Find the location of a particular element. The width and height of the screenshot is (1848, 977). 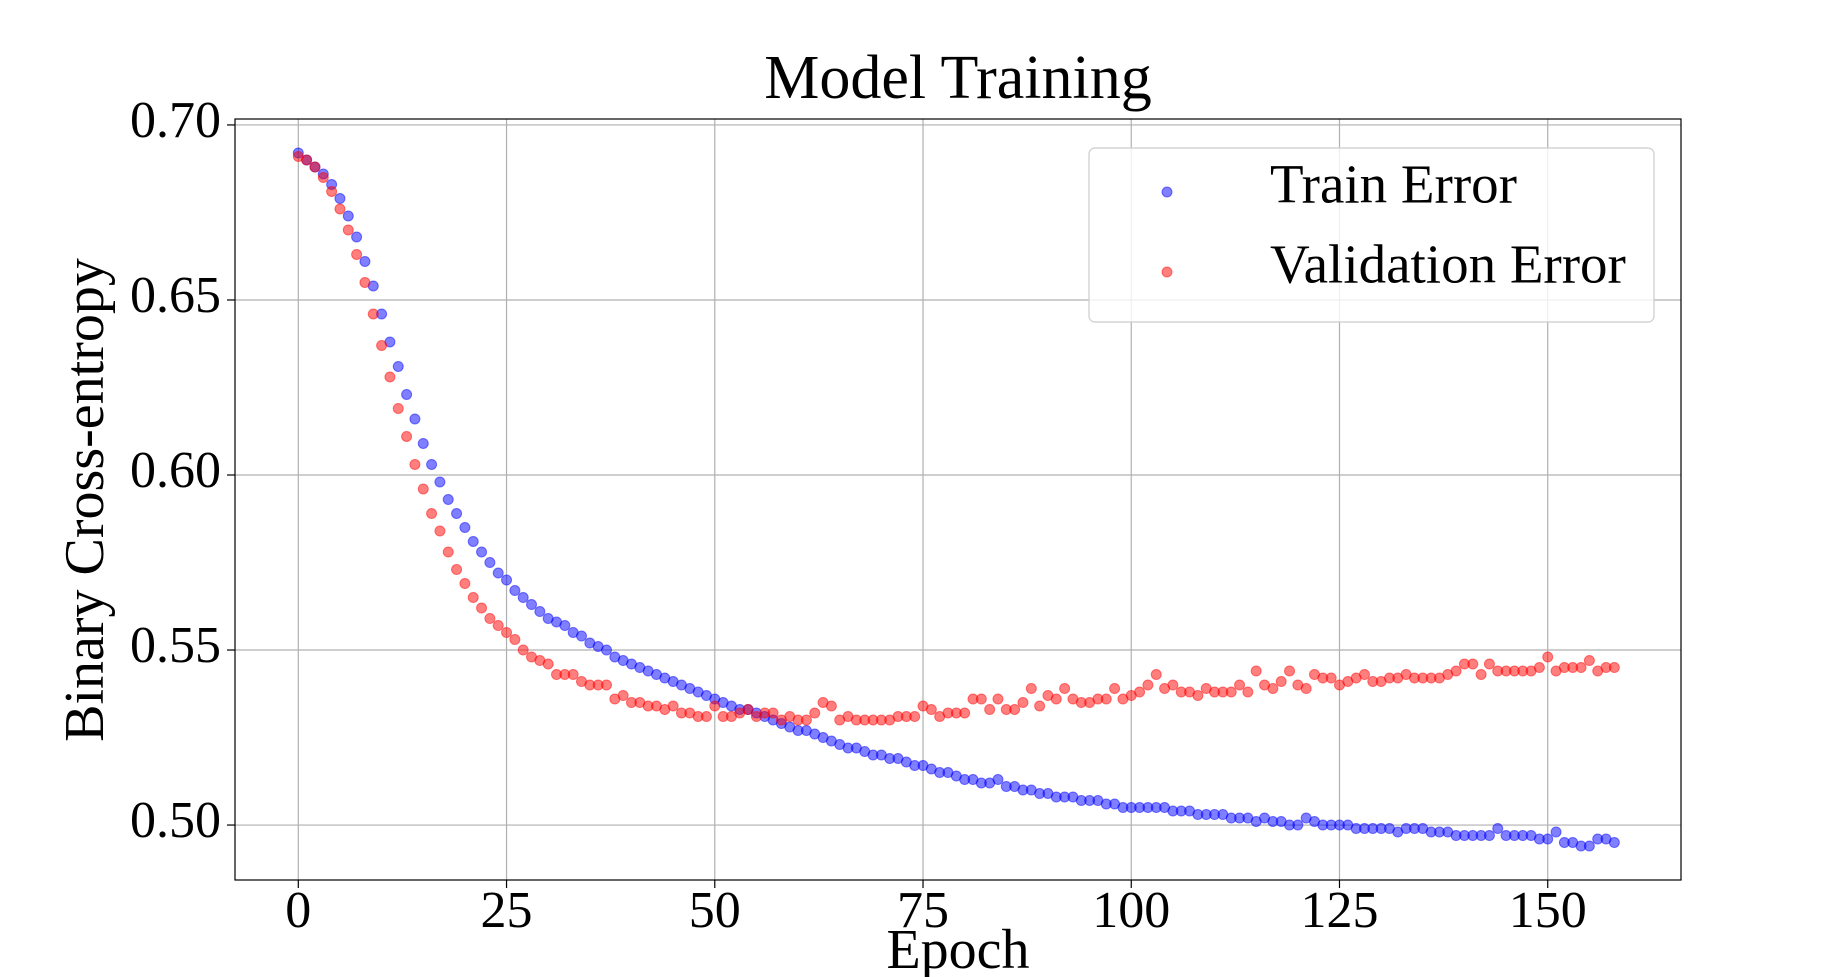

x-tick-label: 25 is located at coordinates (507, 910).